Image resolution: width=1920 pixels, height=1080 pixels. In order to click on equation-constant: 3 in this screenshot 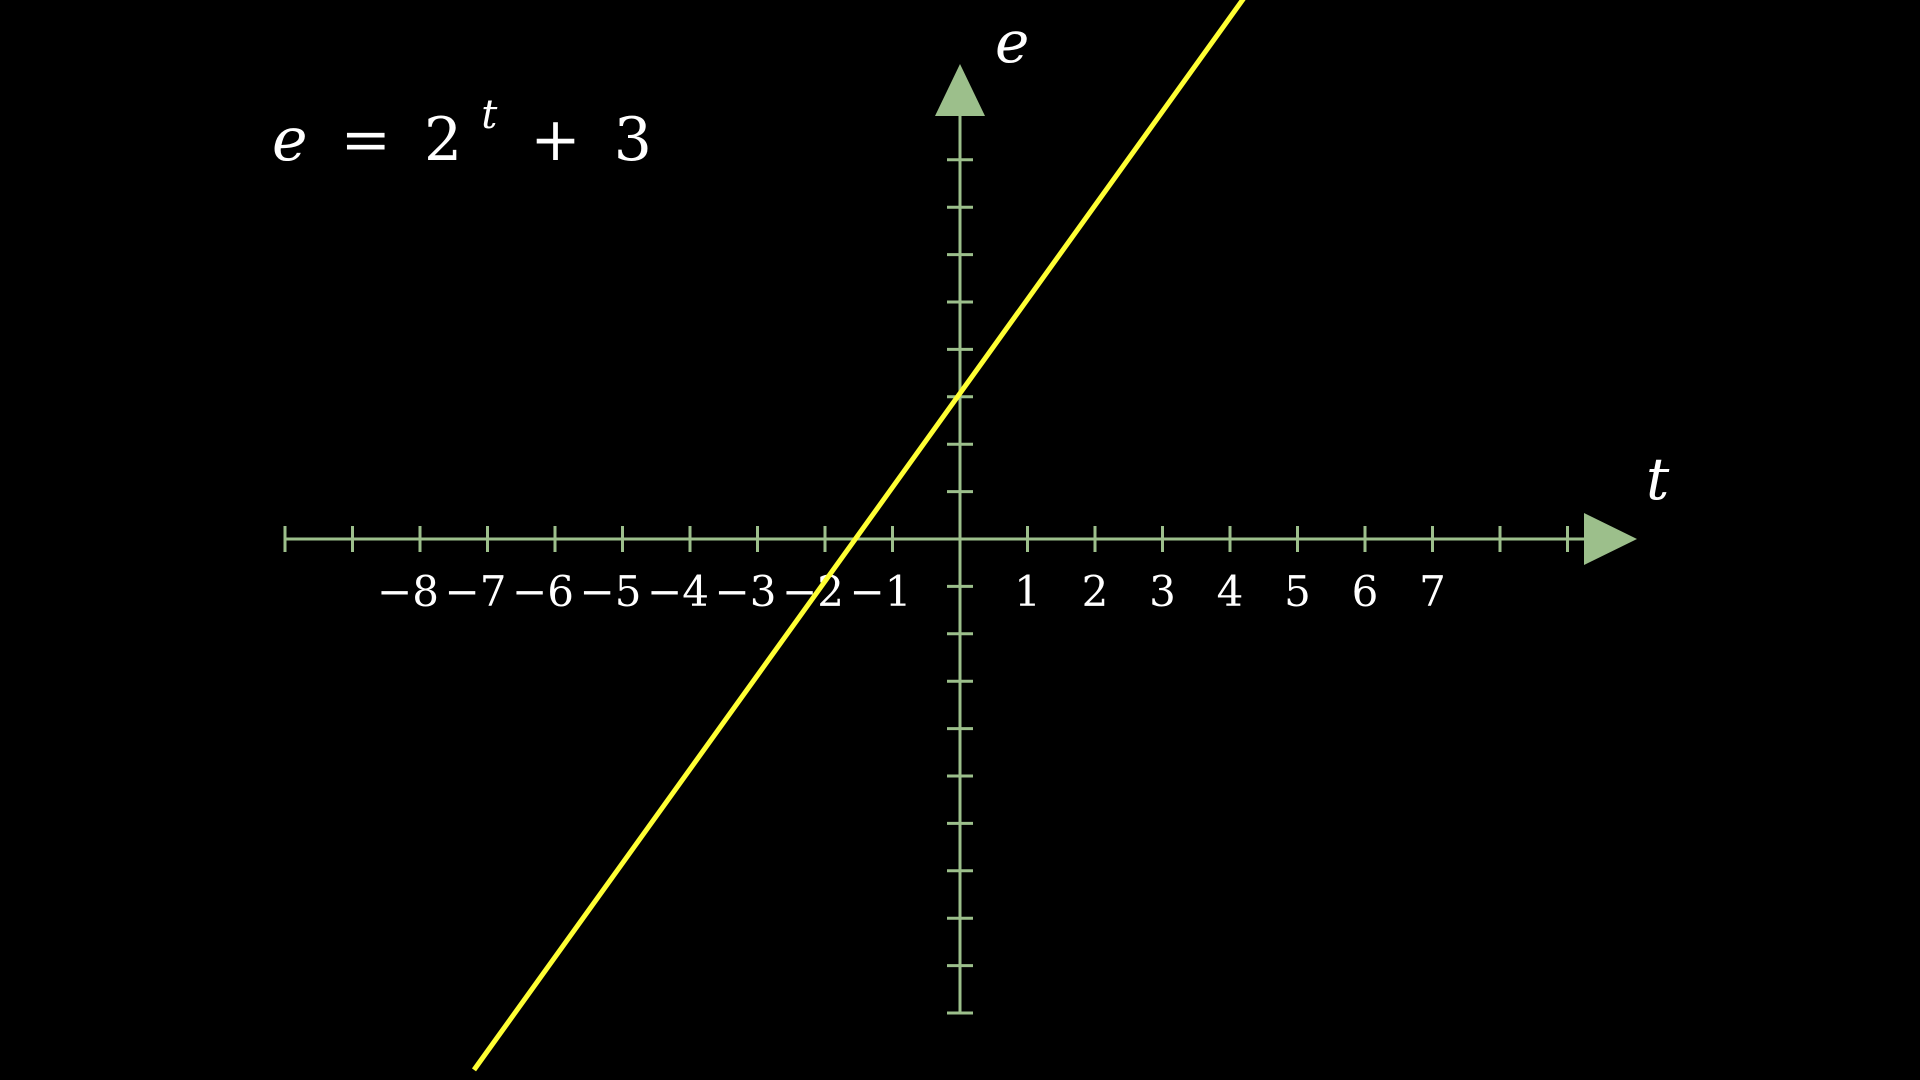, I will do `click(633, 140)`.